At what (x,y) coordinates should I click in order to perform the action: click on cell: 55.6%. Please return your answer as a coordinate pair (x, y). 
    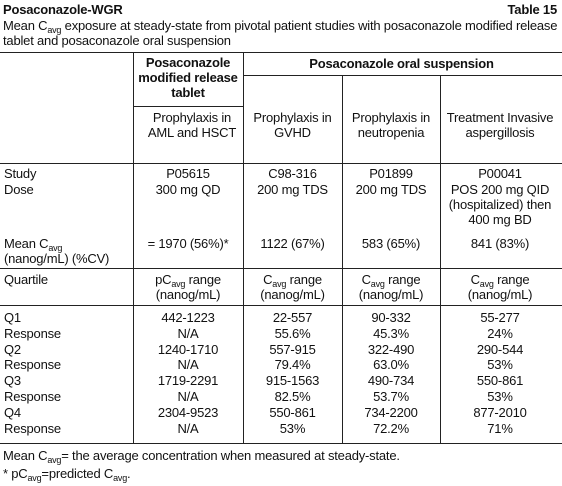
    Looking at the image, I should click on (292, 333).